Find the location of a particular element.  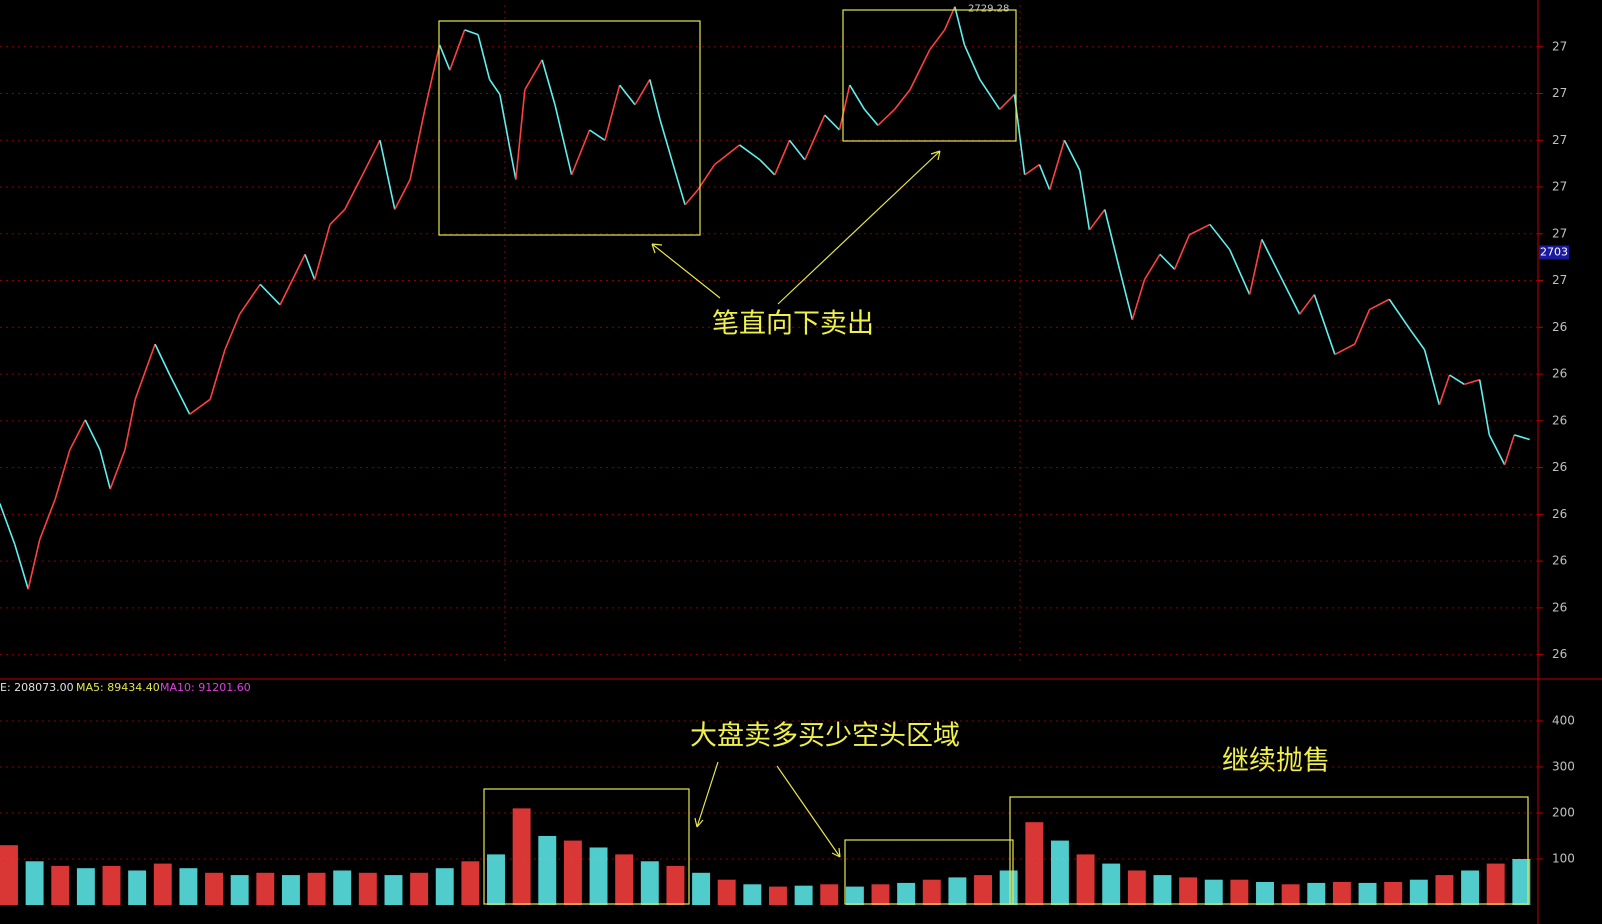

arrow is located at coordinates (808, 811).